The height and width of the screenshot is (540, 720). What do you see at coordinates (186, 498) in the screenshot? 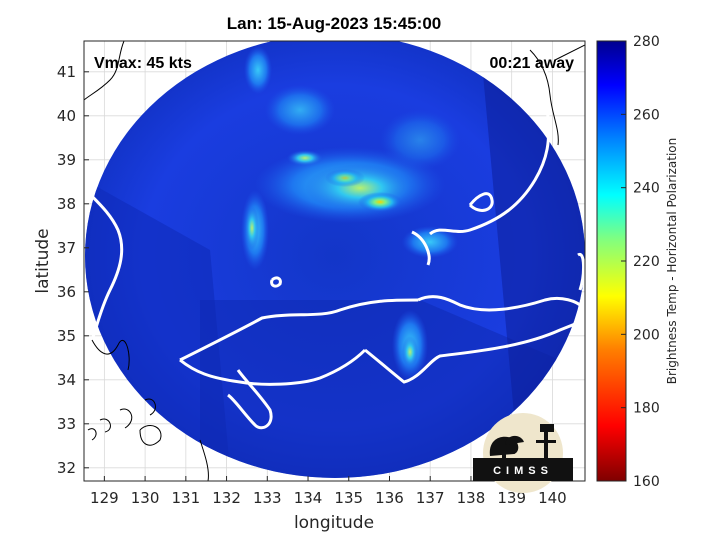
I see `x-tick-label: 131` at bounding box center [186, 498].